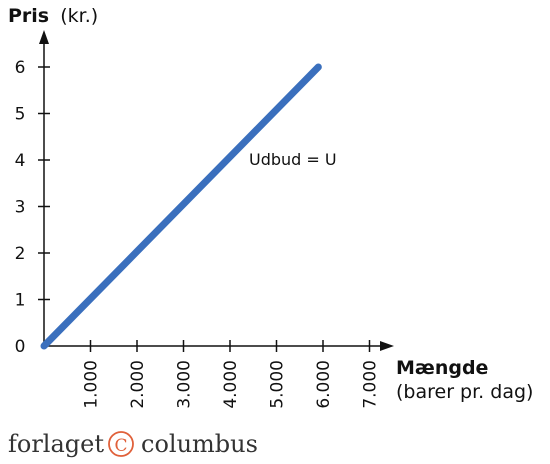  I want to click on y-tick-label-0: 0, so click(20, 347).